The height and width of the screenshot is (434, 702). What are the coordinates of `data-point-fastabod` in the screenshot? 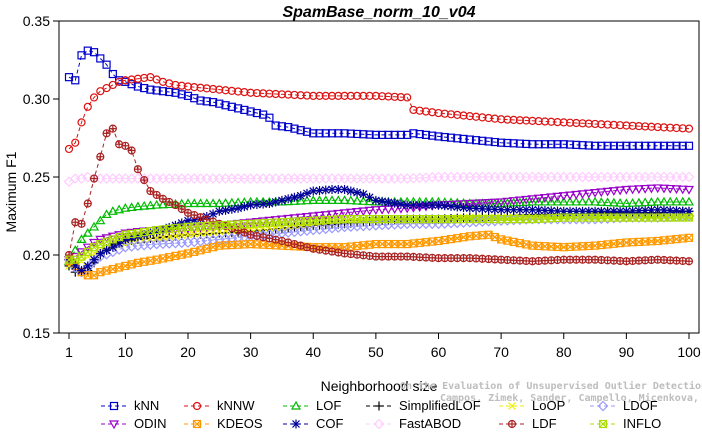 It's located at (689, 177).